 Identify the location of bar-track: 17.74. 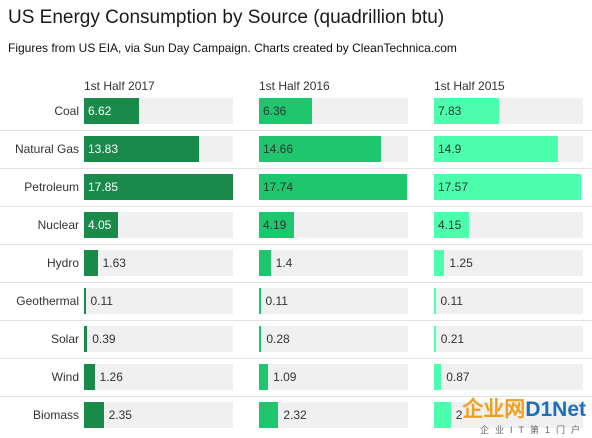
(333, 187).